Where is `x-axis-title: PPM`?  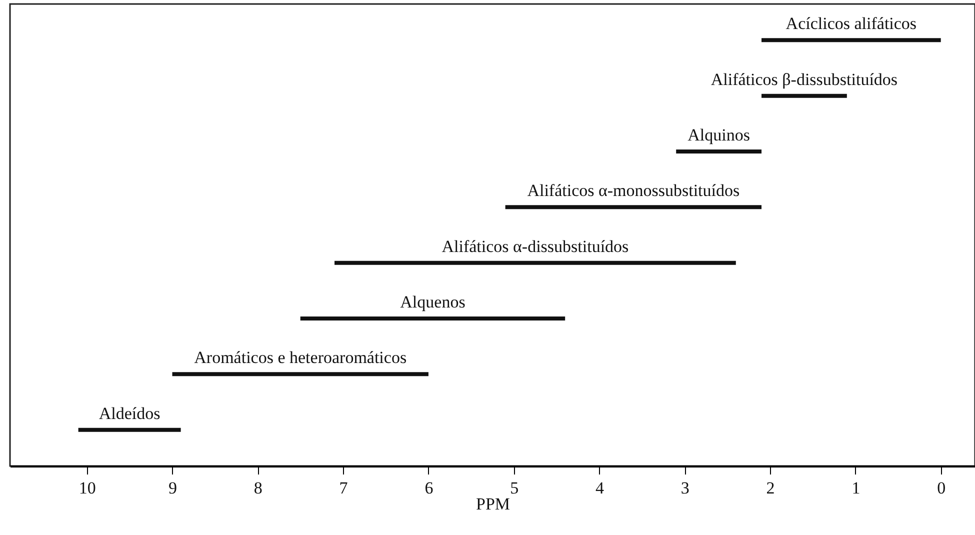 x-axis-title: PPM is located at coordinates (493, 504).